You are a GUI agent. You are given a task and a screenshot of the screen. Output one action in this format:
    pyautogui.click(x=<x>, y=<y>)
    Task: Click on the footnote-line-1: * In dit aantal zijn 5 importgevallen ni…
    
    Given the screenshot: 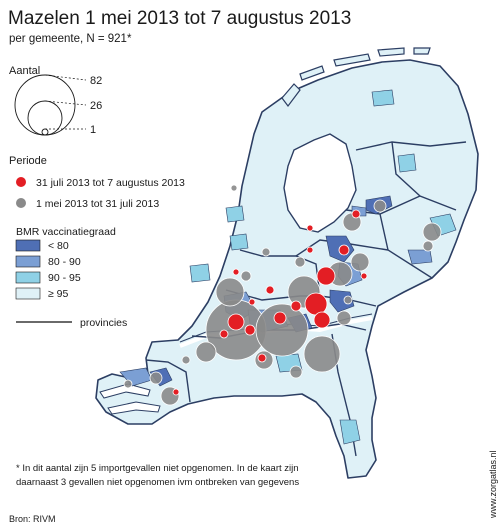 What is the action you would take?
    pyautogui.click(x=157, y=468)
    